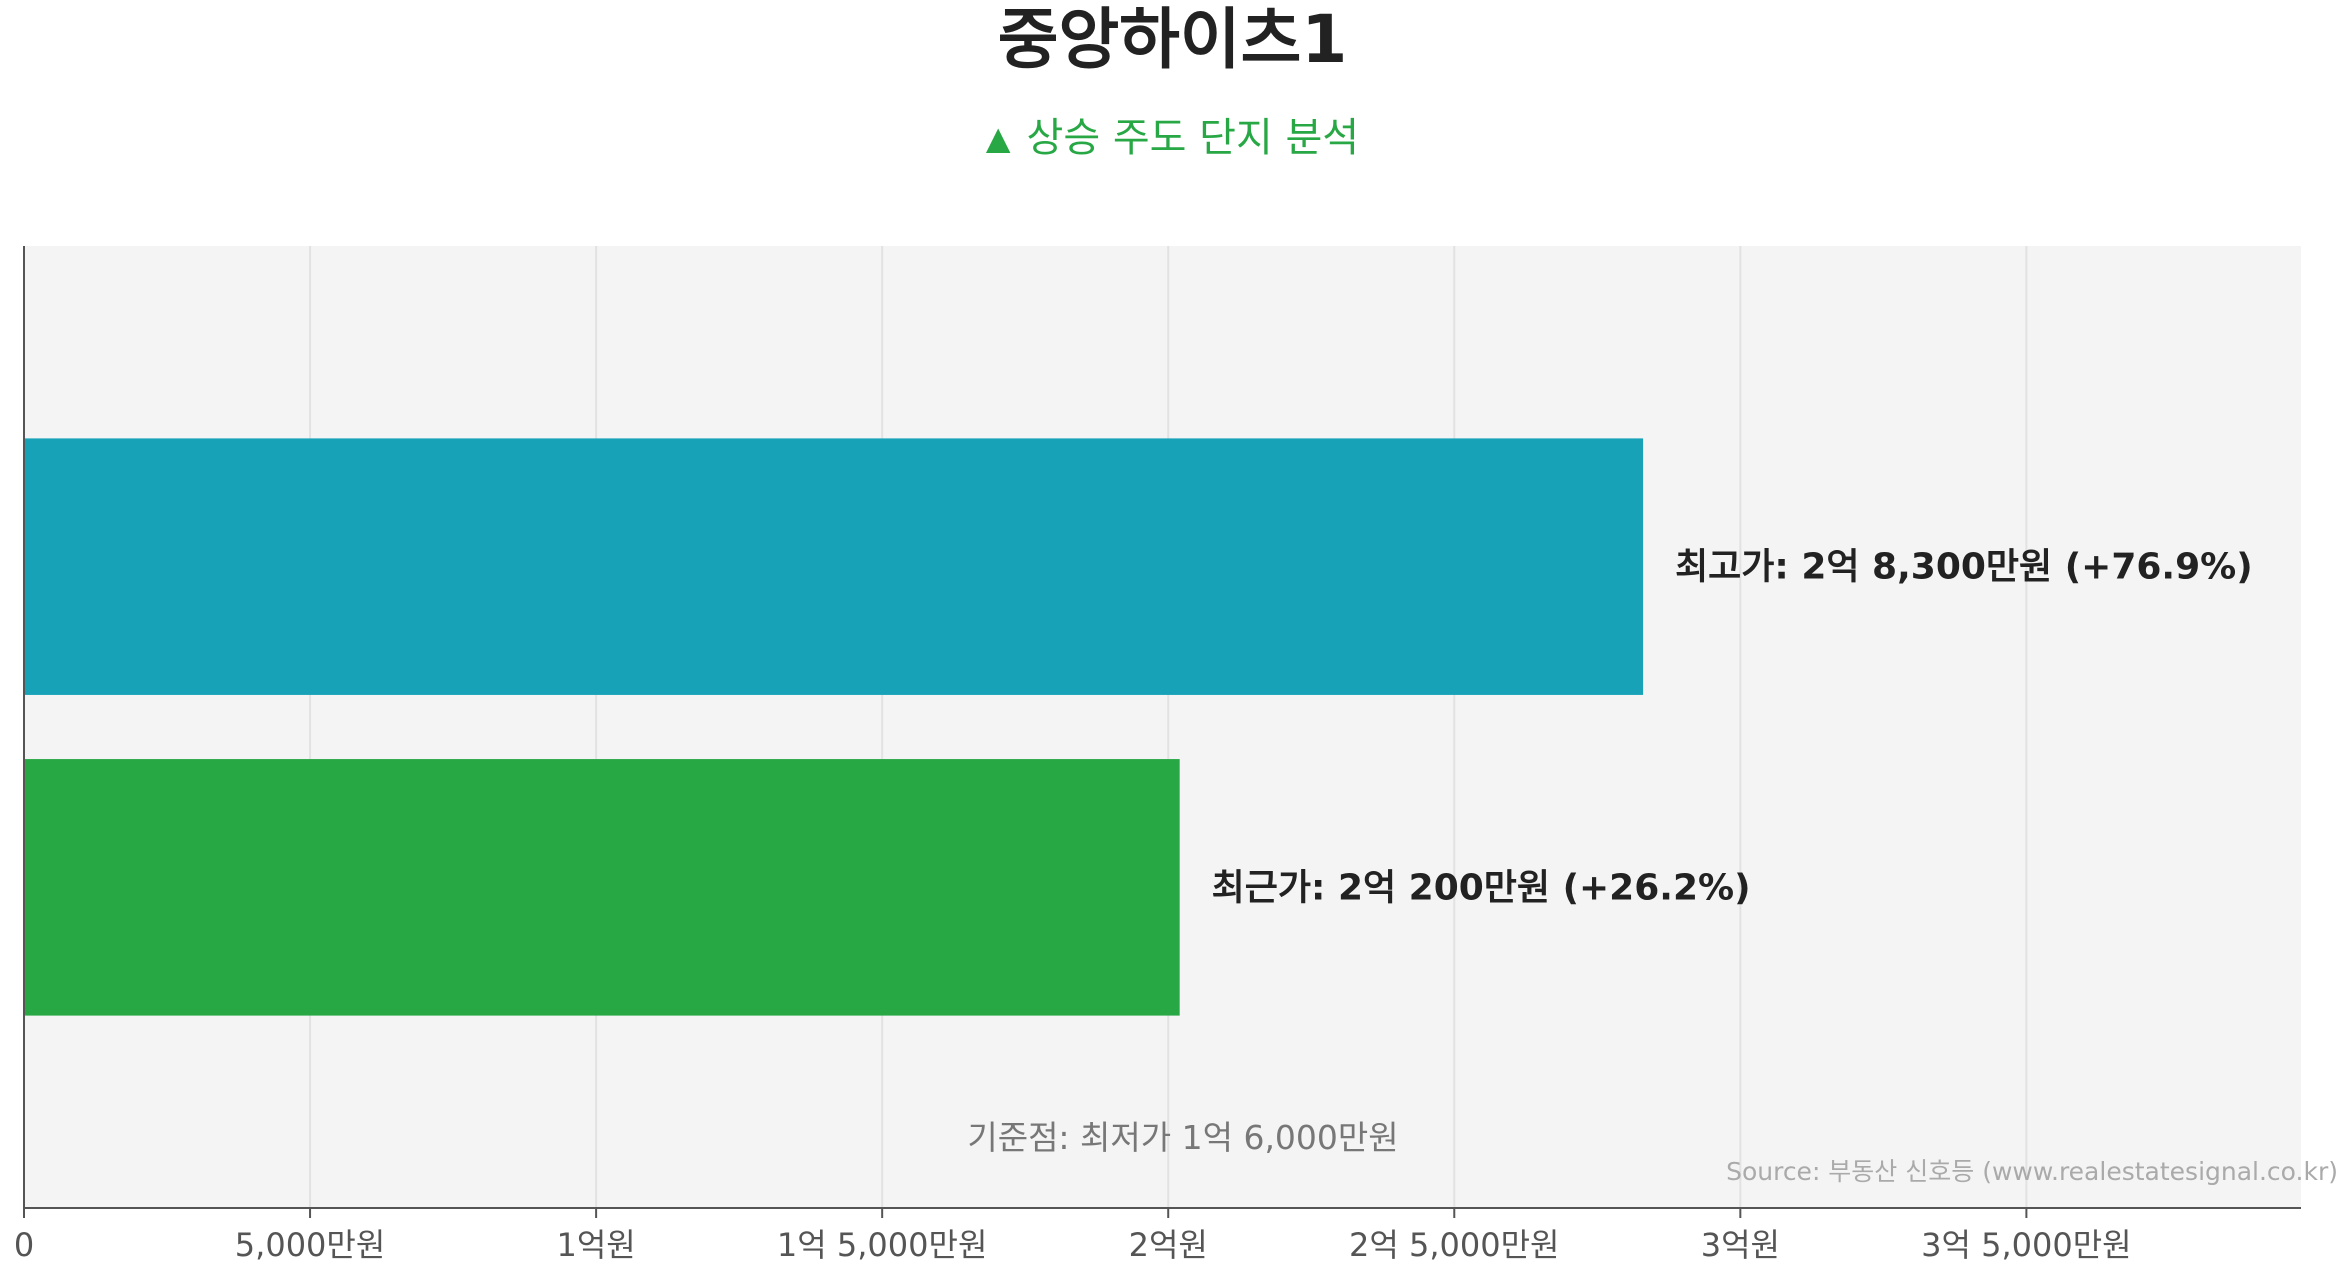 This screenshot has width=2345, height=1268. I want to click on chart-subtitle: ▲ 상승 주도 단지 분석, so click(1172, 138).